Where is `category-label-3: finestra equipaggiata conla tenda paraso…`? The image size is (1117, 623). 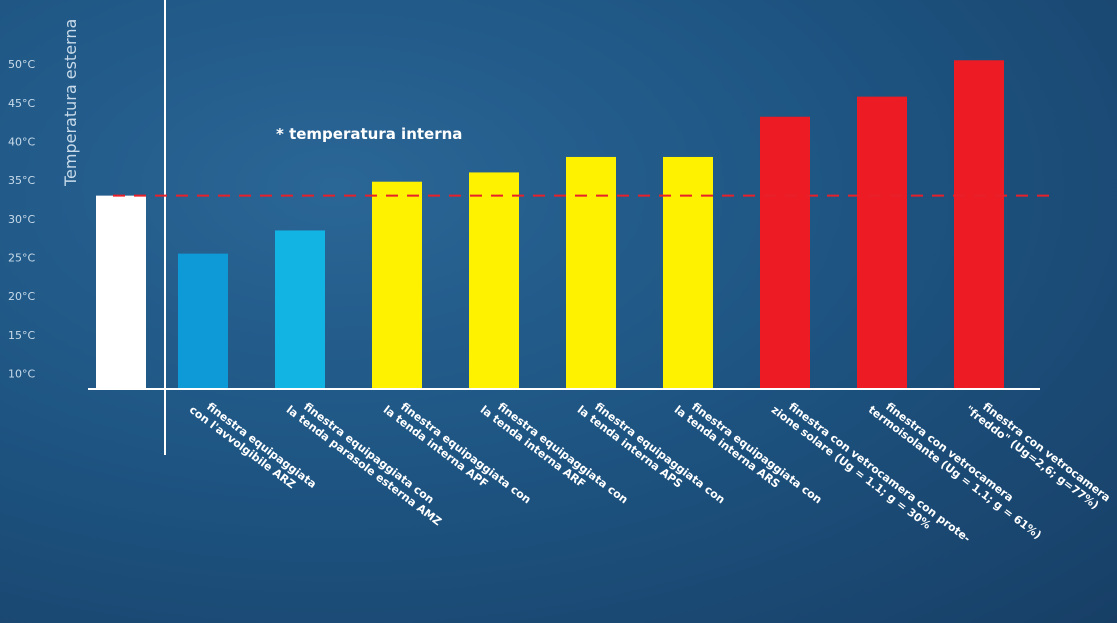 category-label-3: finestra equipaggiata conla tenda paraso… is located at coordinates (368, 461).